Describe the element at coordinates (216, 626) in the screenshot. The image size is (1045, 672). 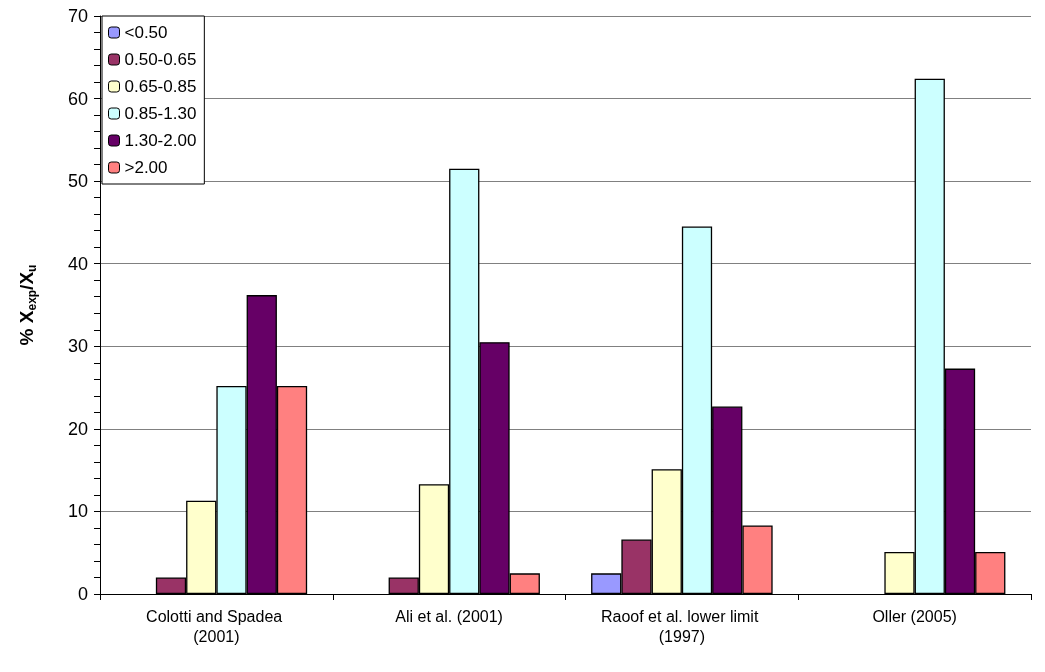
I see `x-tick-label: Colotti and Spadea (2001)` at that location.